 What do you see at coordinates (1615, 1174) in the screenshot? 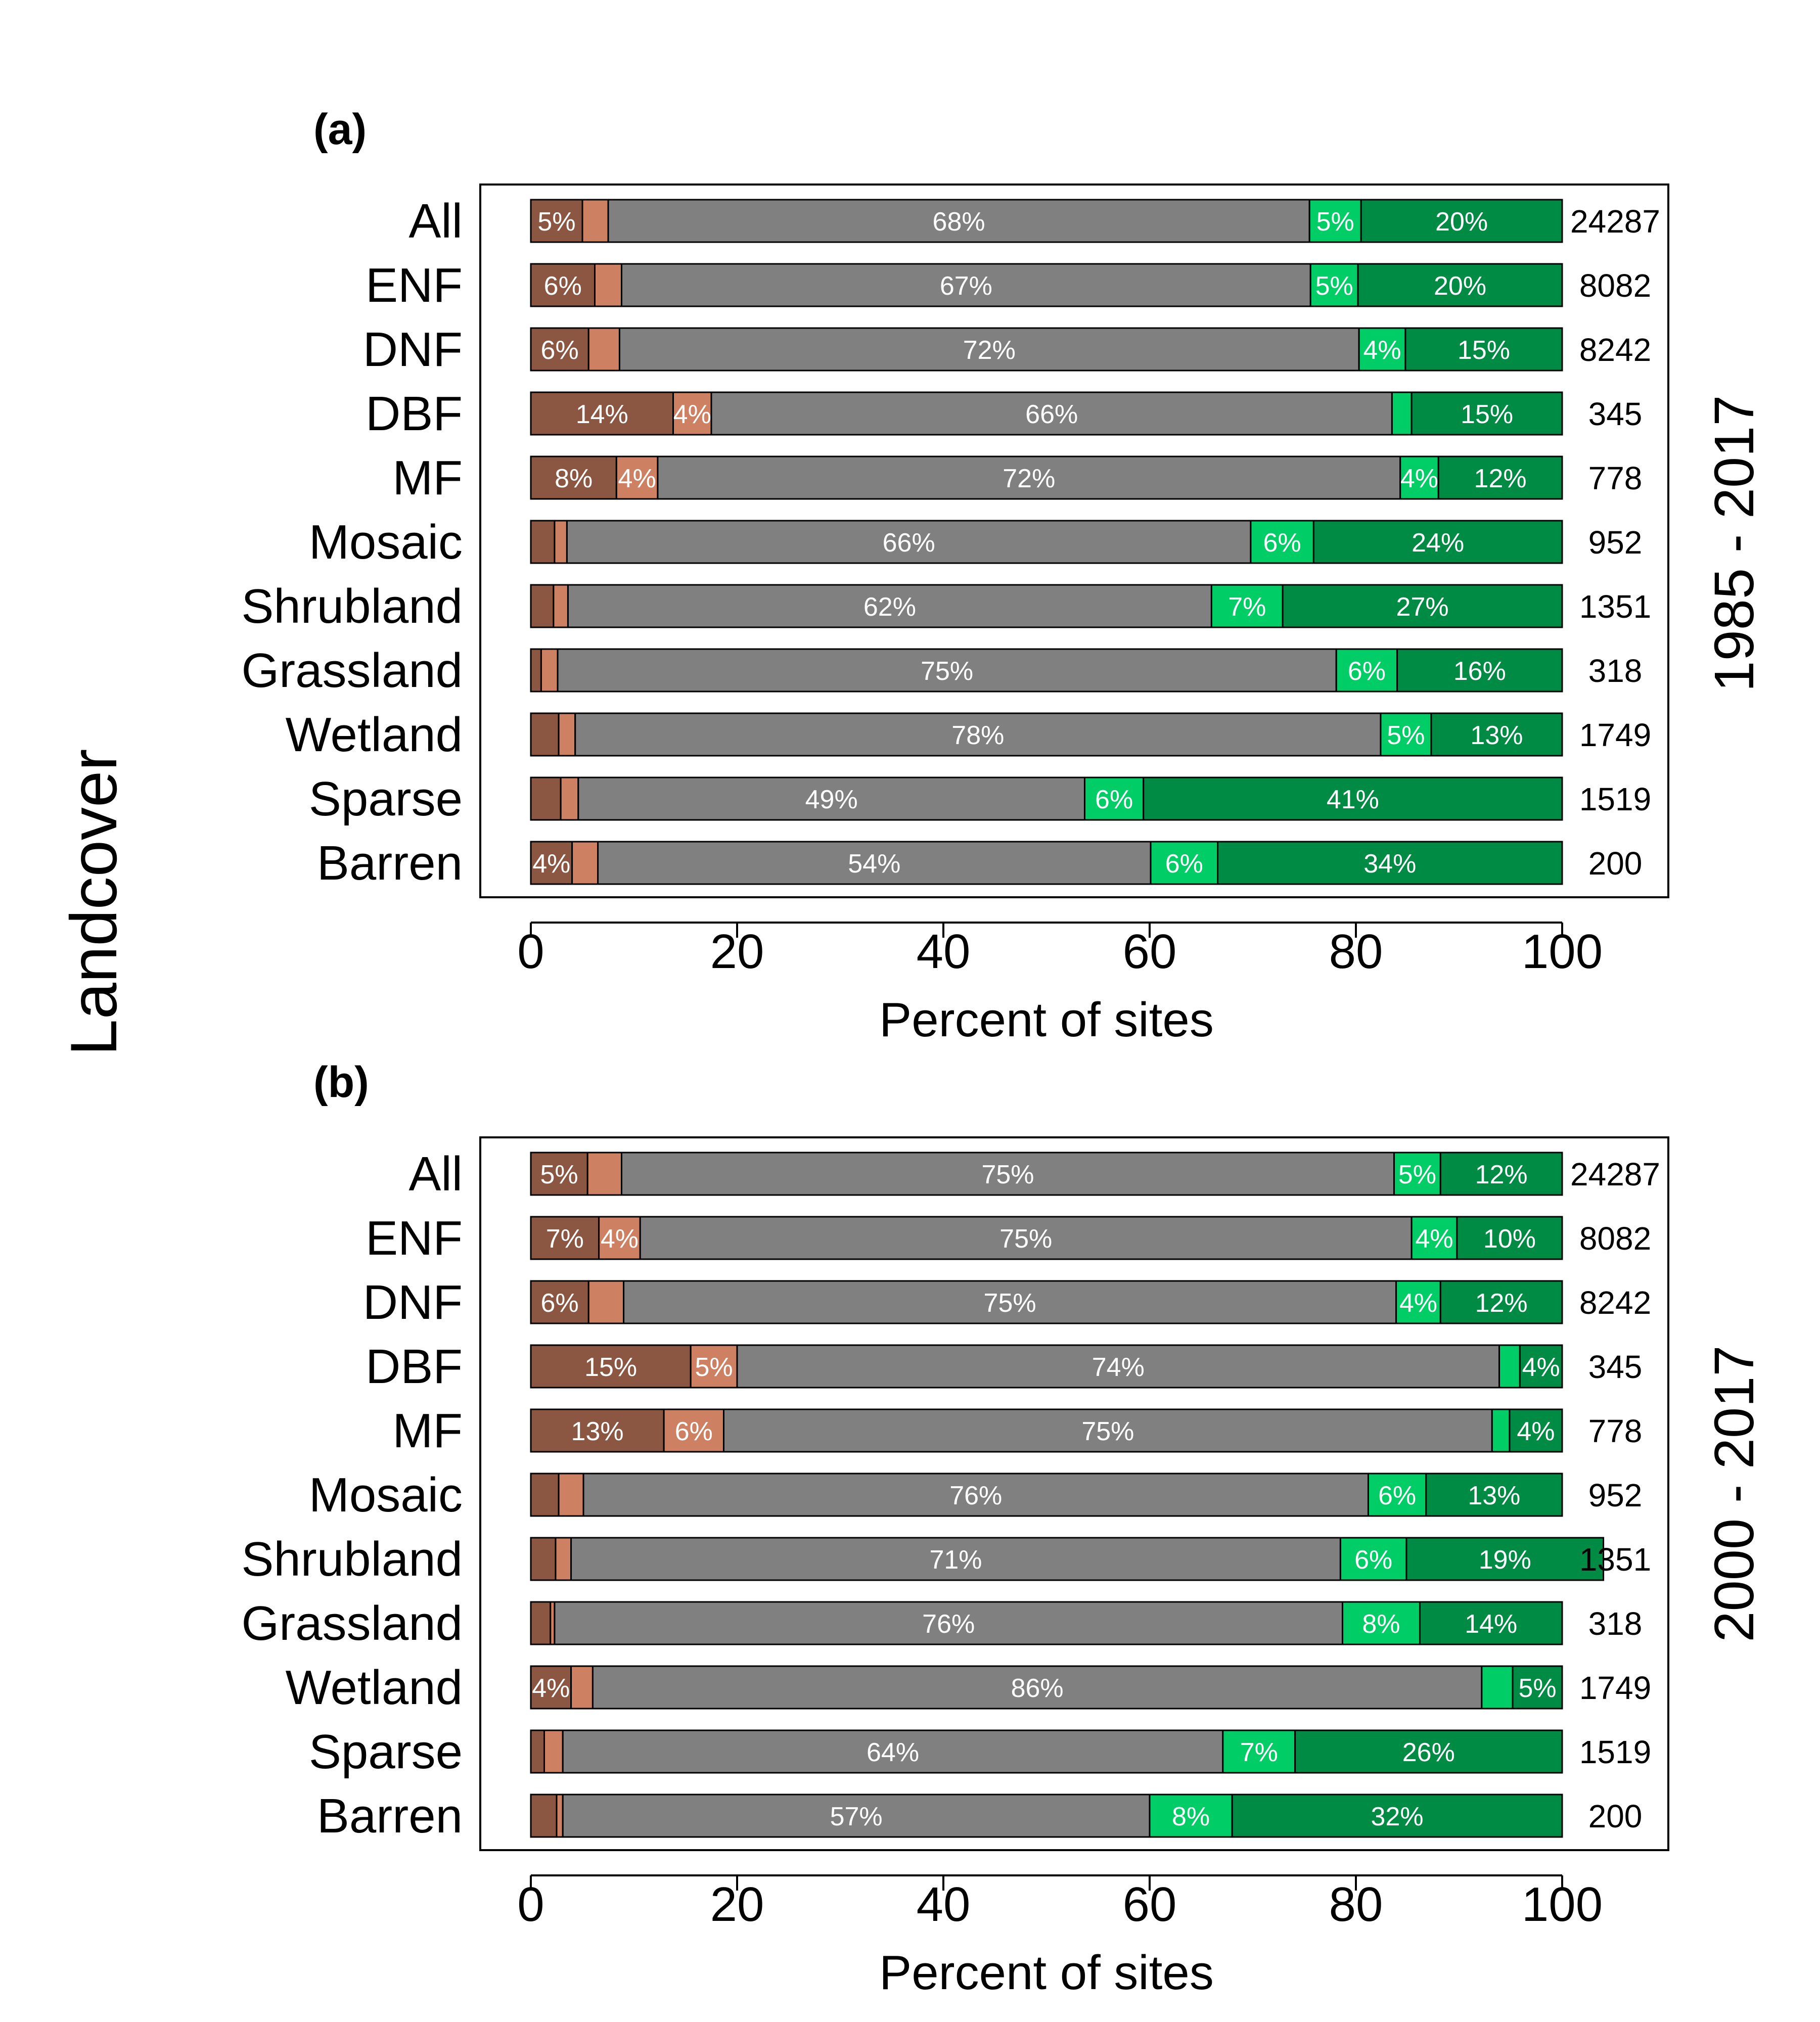
I see `site-count-label: 24287` at bounding box center [1615, 1174].